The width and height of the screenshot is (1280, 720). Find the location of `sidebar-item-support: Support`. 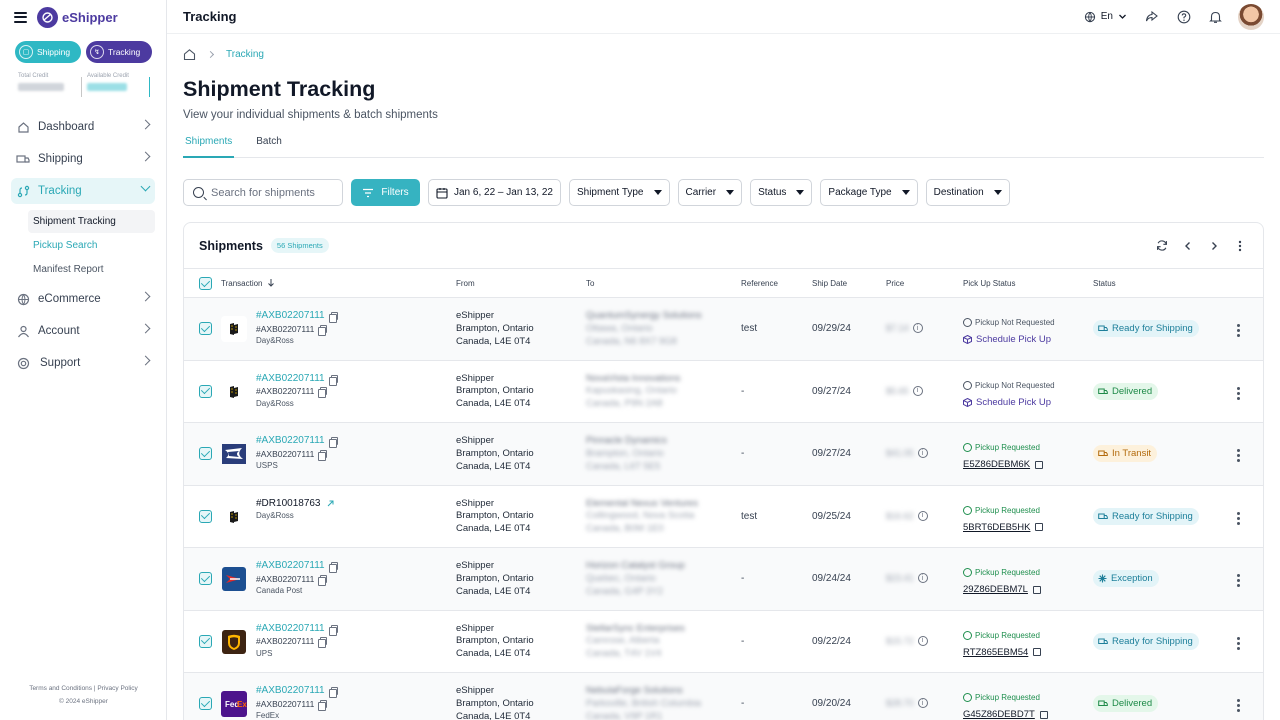

sidebar-item-support: Support is located at coordinates (83, 363).